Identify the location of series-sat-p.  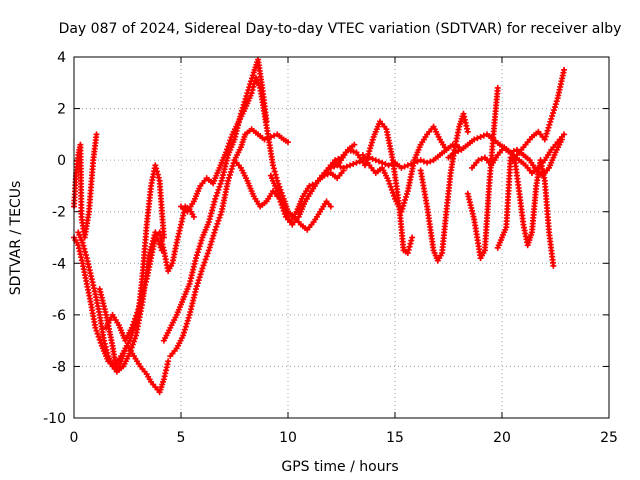
(482, 173).